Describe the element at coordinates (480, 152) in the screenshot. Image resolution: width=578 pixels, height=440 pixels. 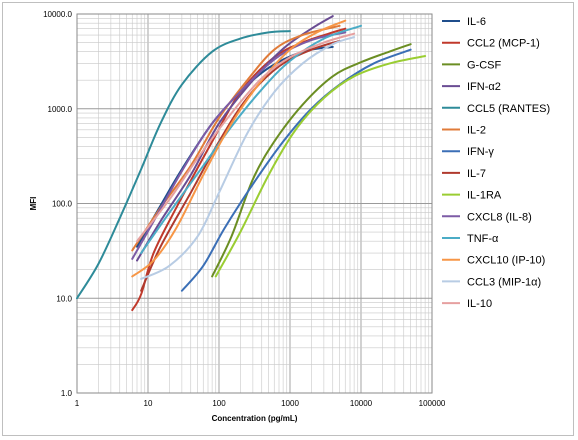
I see `legend-label-ifn: IFN-γ` at that location.